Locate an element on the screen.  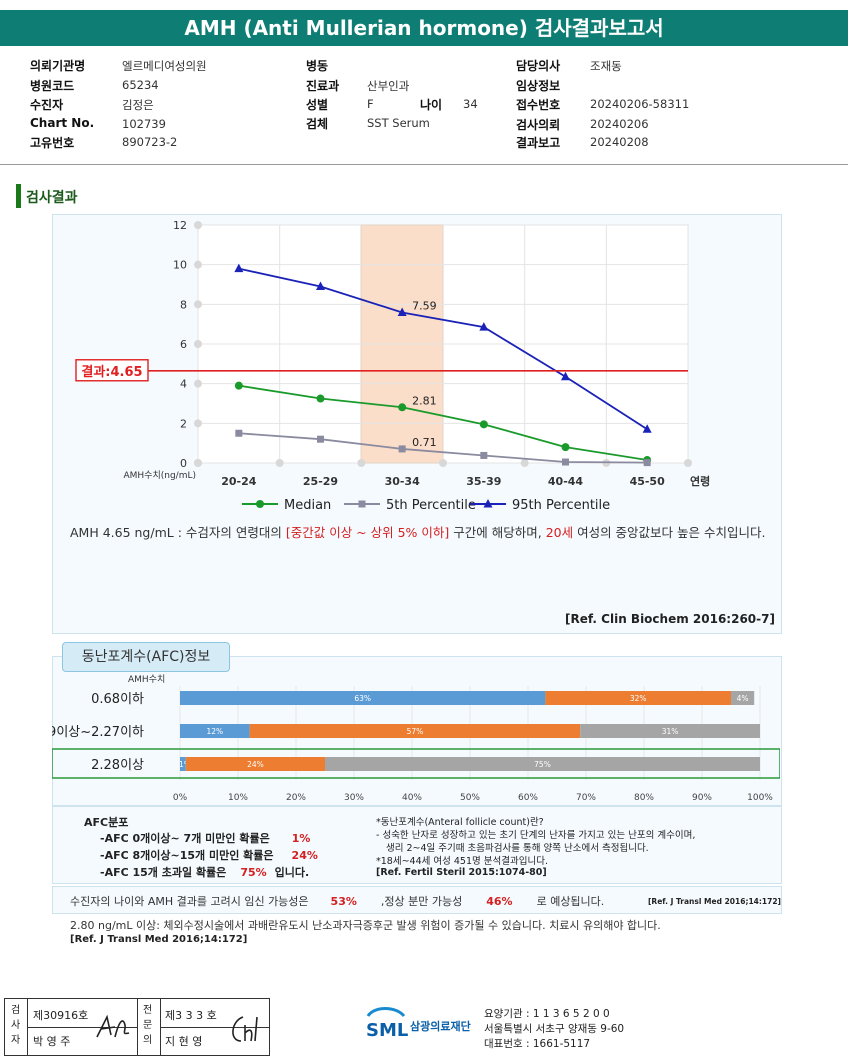
reviewer-label: 전문의 is located at coordinates (148, 1025).